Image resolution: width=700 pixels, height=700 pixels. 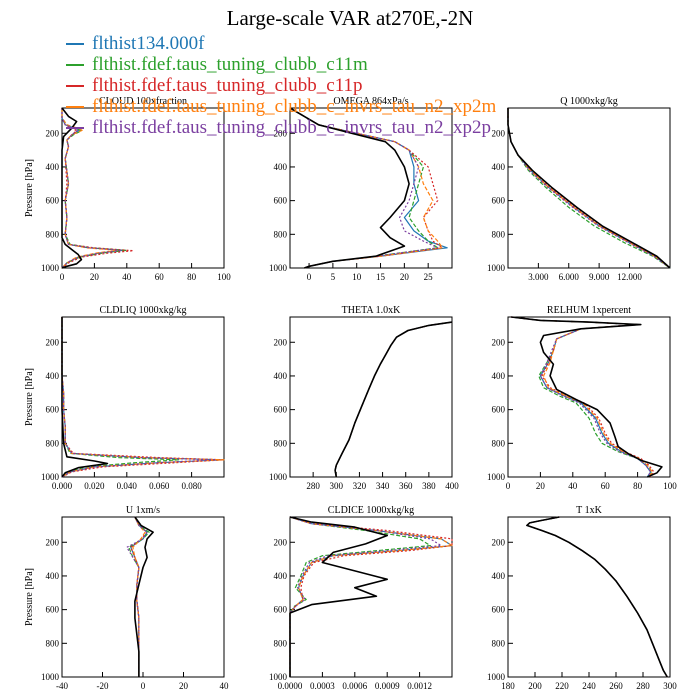 What do you see at coordinates (227, 86) in the screenshot?
I see `legend-label: flthist.fdef.taus_tuning_clubb_c11p` at bounding box center [227, 86].